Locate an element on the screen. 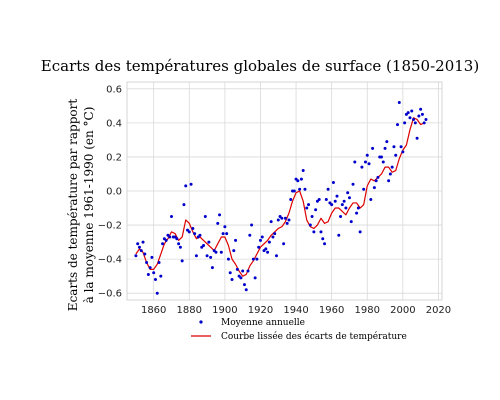  y-tick-label: −0.4 is located at coordinates (110, 260).